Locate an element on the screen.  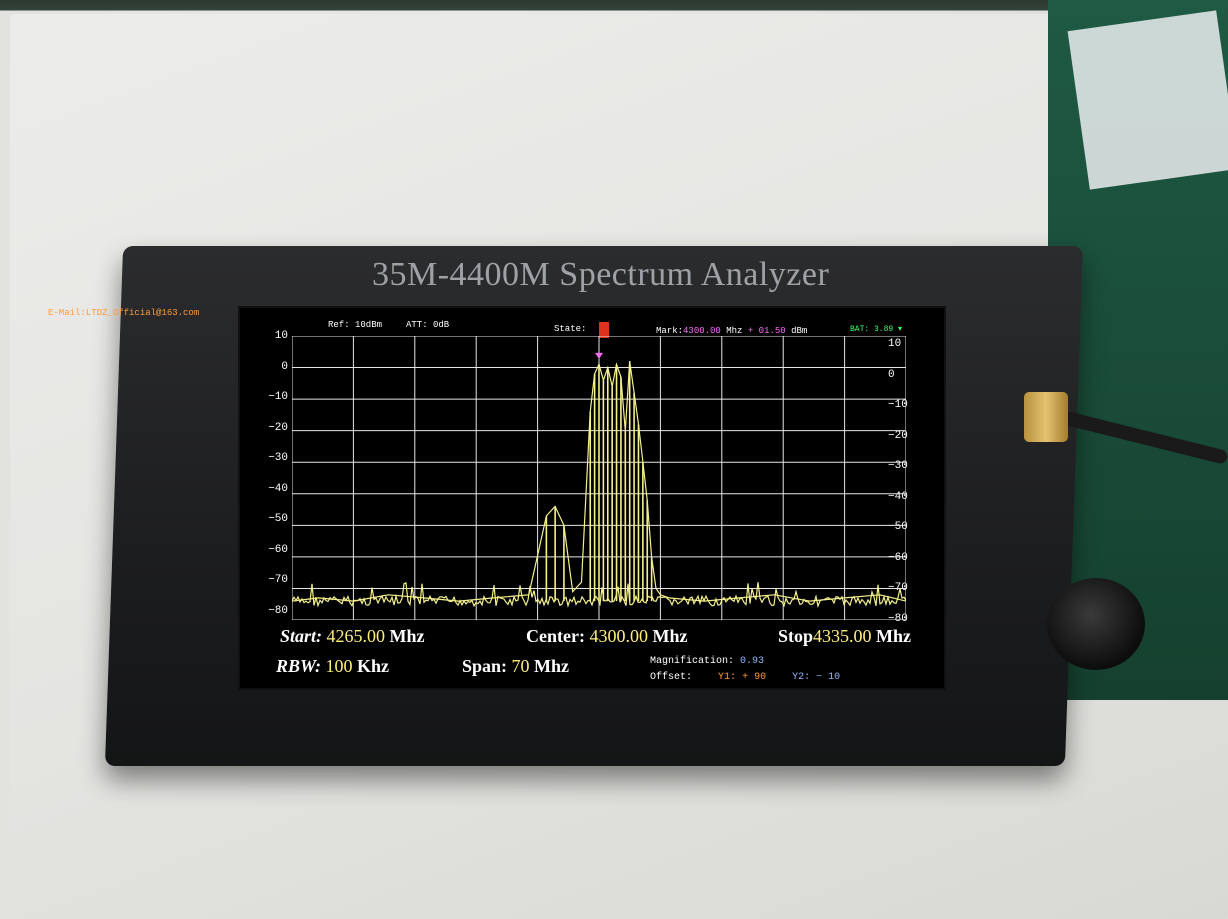
start-readout: Start: 4265.00 Mhz is located at coordinates (352, 636).